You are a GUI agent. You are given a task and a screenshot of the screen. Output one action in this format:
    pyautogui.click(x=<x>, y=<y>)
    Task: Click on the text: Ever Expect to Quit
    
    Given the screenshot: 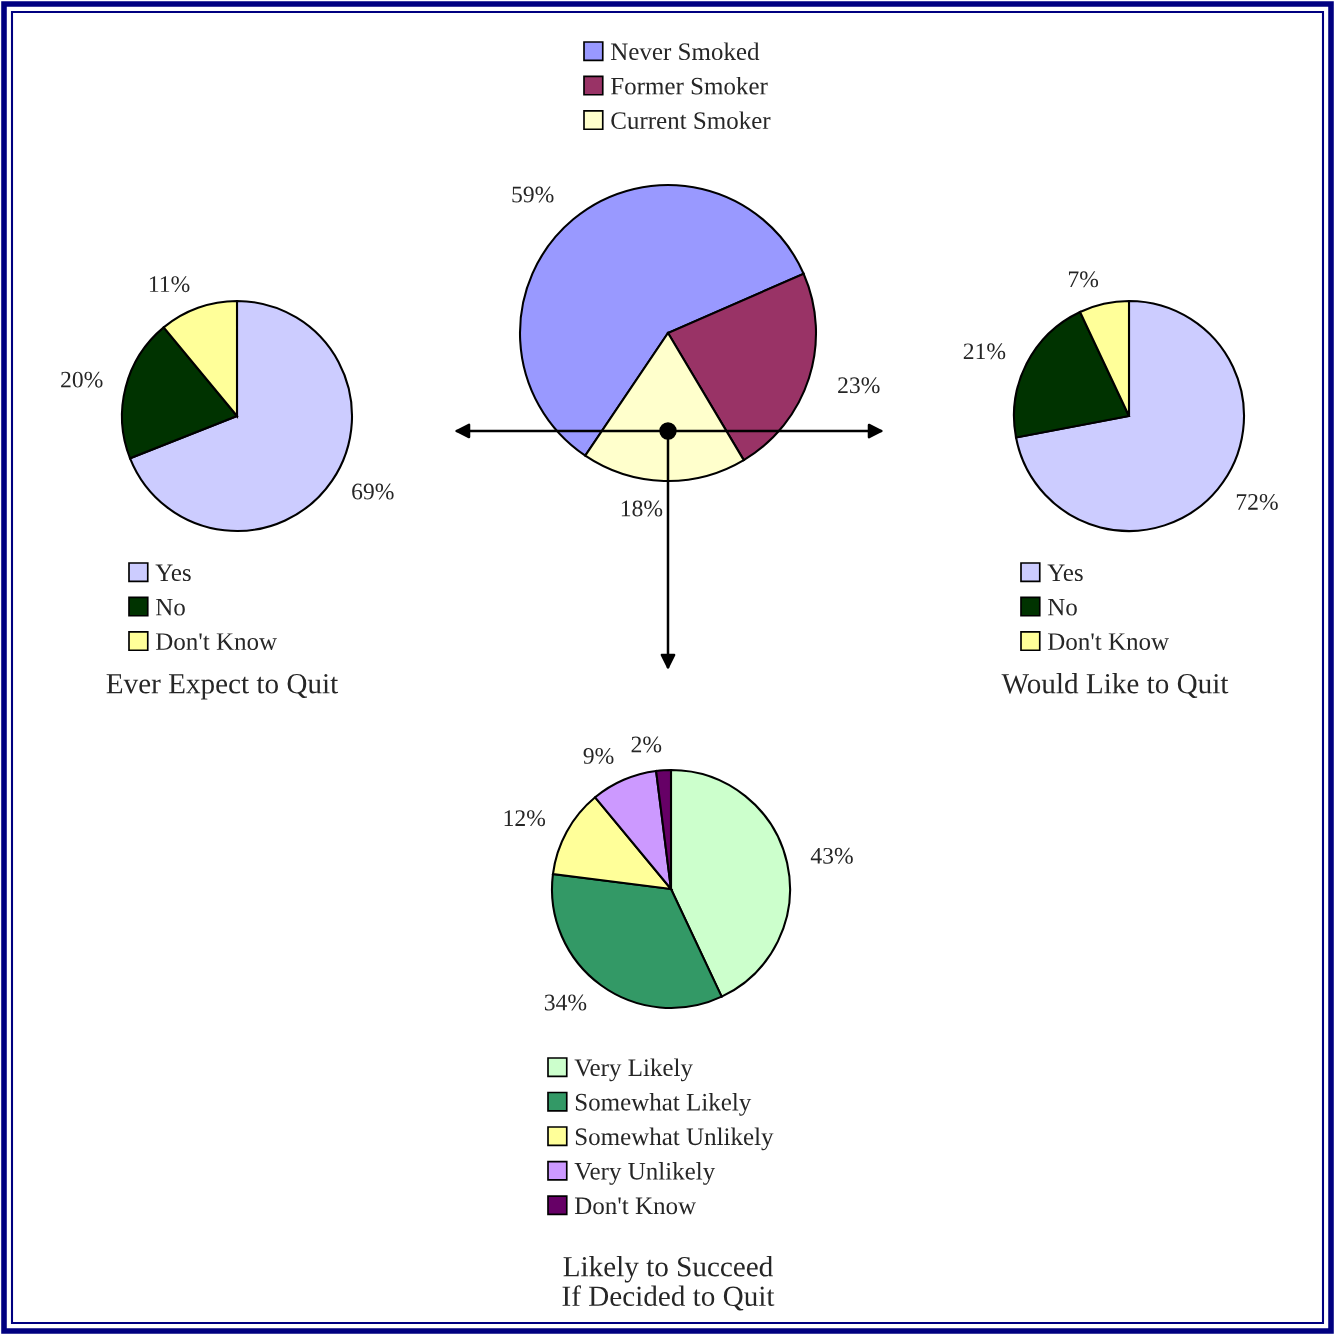 What is the action you would take?
    pyautogui.click(x=222, y=686)
    